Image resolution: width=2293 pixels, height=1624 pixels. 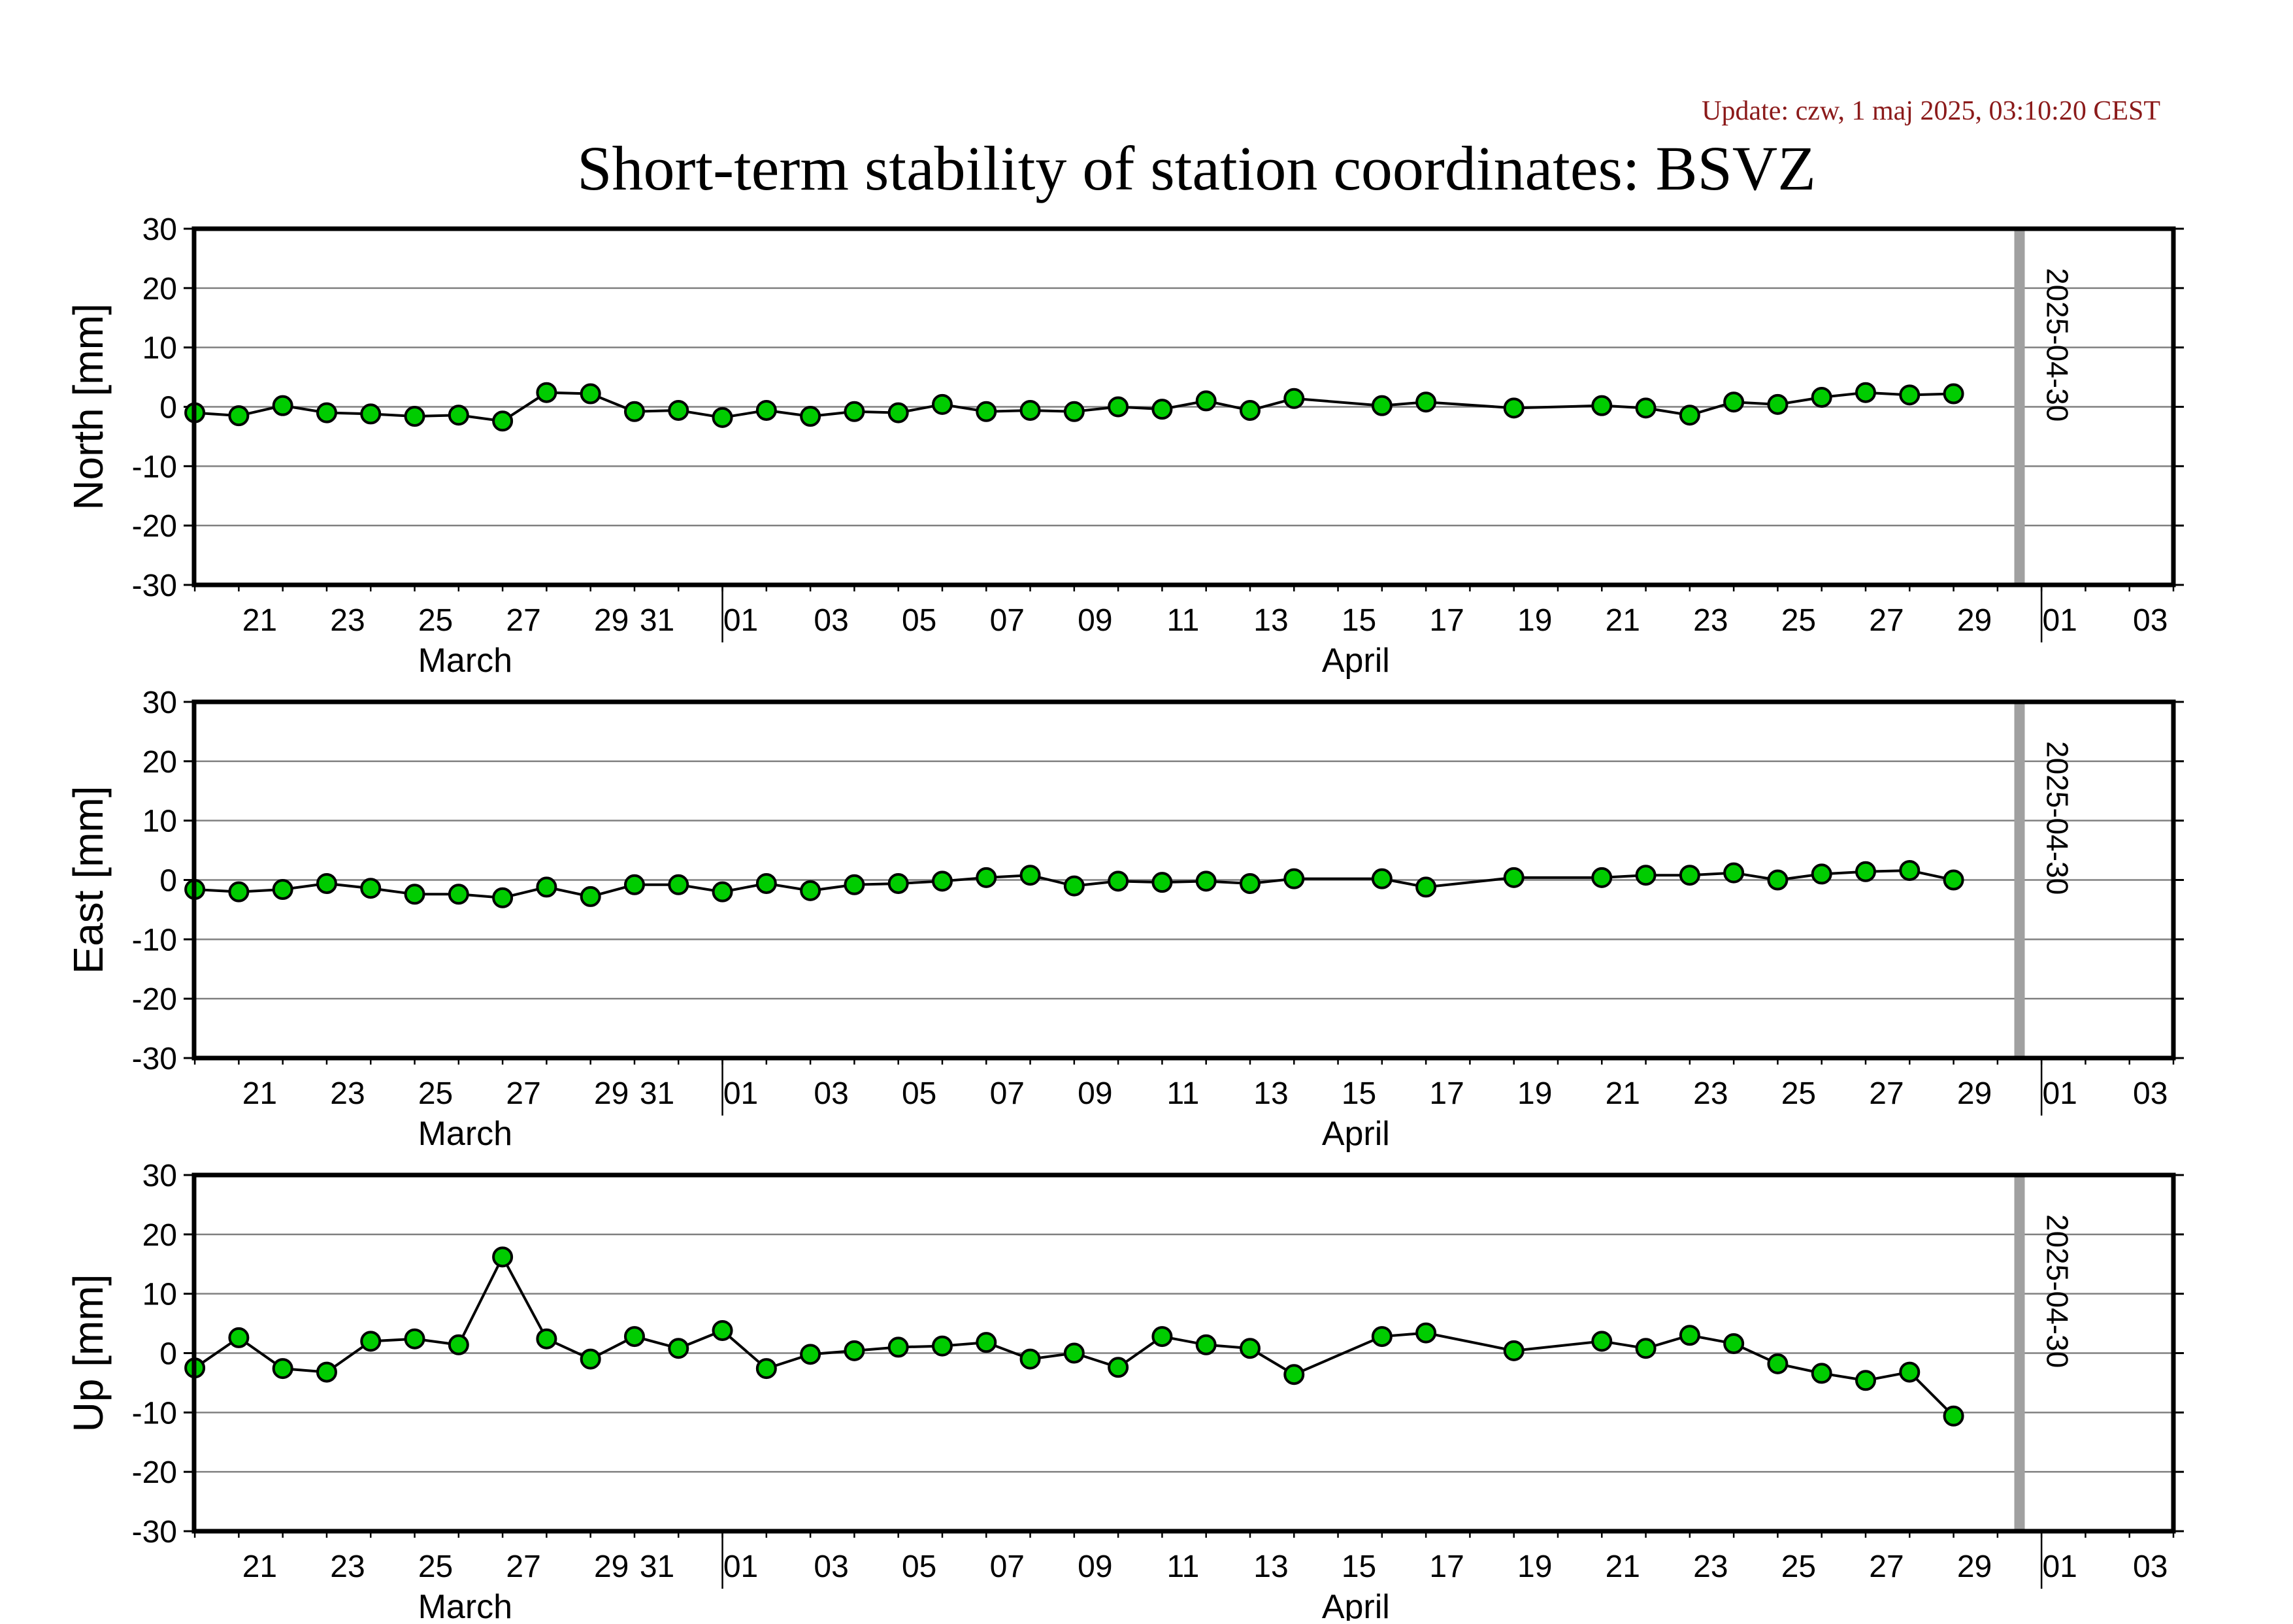 I want to click on x-tick-label: 01, so click(x=740, y=620).